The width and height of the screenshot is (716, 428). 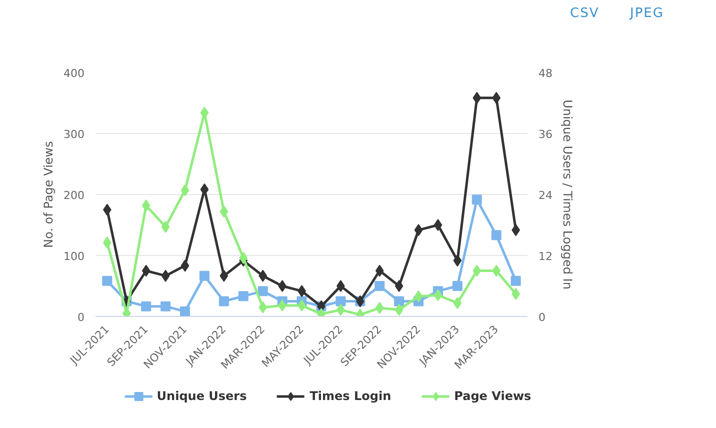 I want to click on y2-axis-title: Unique Users / Times Logged In, so click(x=567, y=195).